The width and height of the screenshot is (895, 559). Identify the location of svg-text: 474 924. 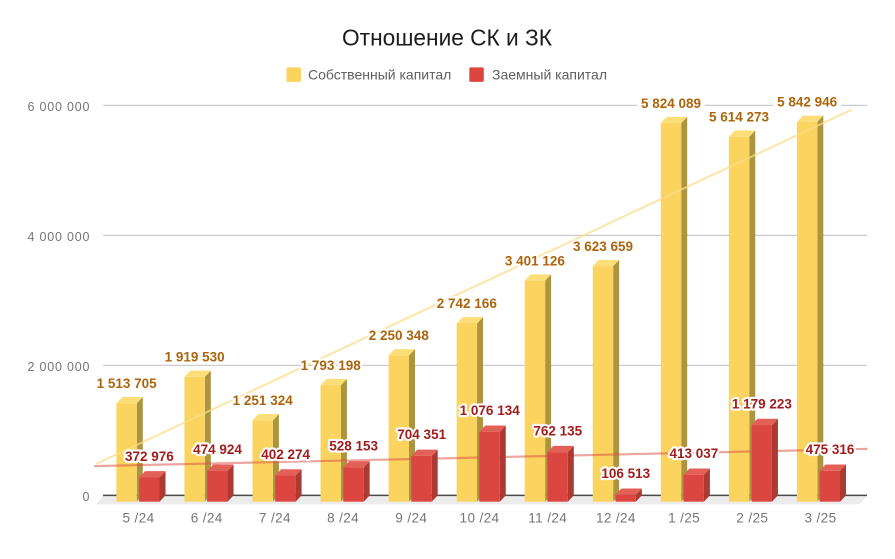
(217, 449).